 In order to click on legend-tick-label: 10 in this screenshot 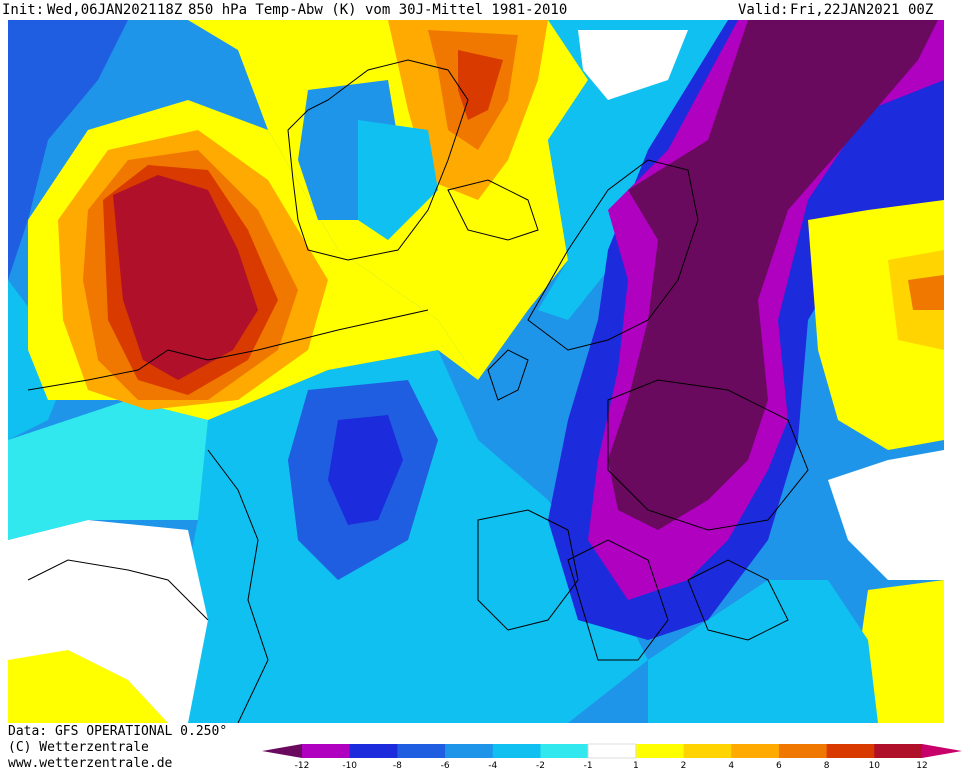, I will do `click(874, 766)`.